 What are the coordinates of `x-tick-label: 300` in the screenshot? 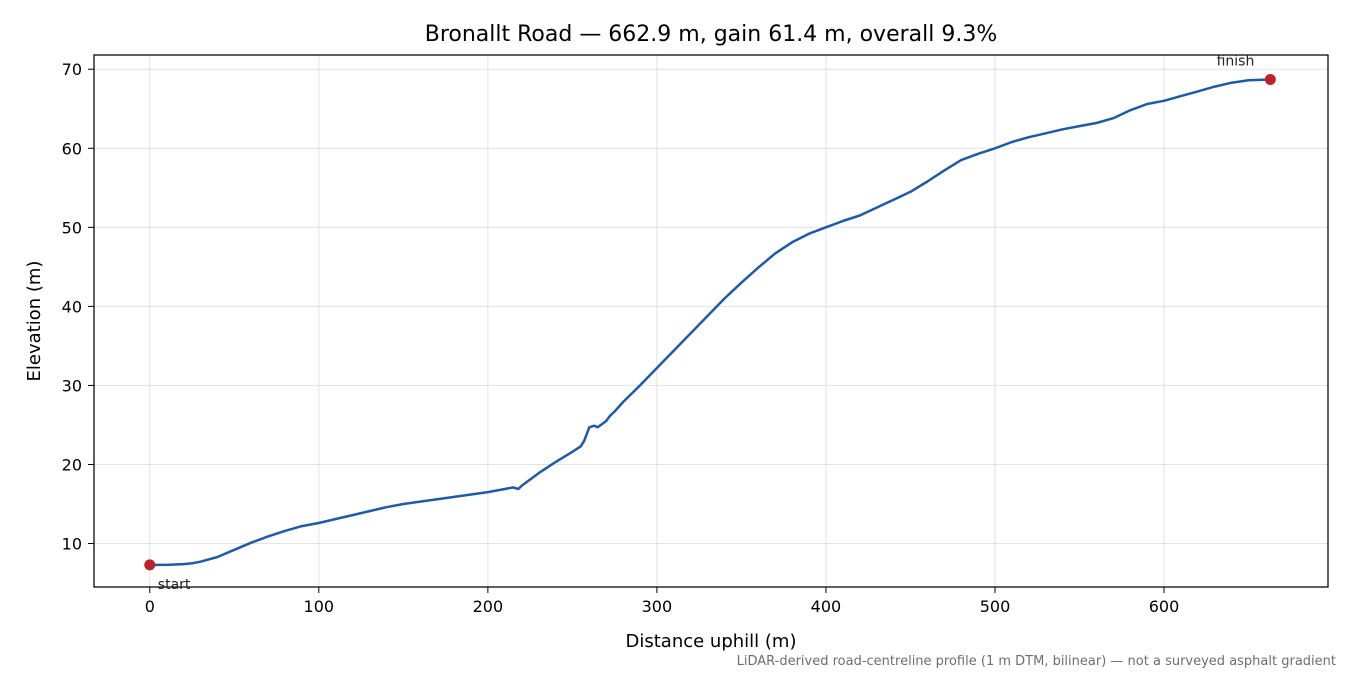 It's located at (657, 606).